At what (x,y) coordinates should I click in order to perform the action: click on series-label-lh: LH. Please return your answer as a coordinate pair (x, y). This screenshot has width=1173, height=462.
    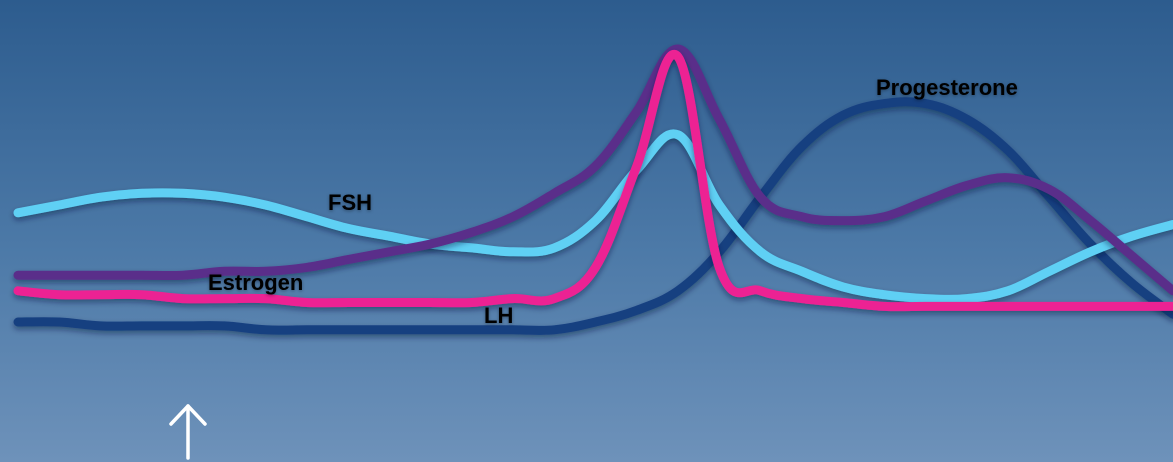
    Looking at the image, I should click on (499, 315).